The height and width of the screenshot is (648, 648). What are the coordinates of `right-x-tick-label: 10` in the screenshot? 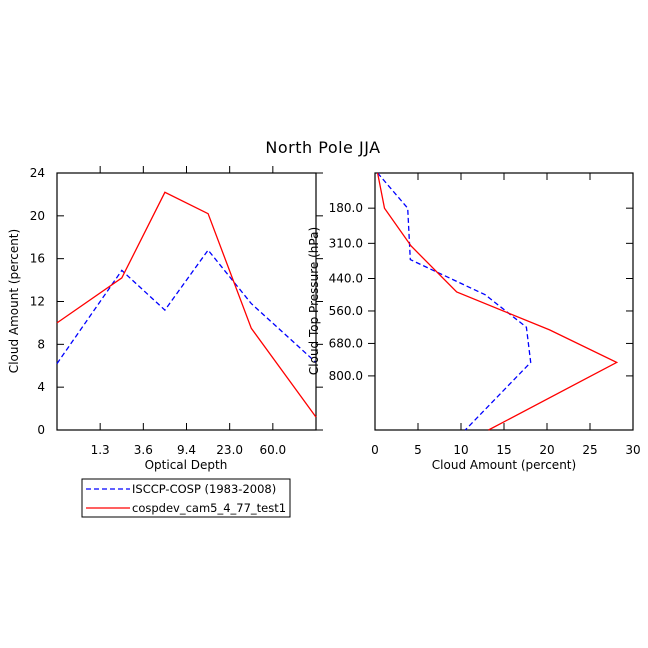 It's located at (460, 450).